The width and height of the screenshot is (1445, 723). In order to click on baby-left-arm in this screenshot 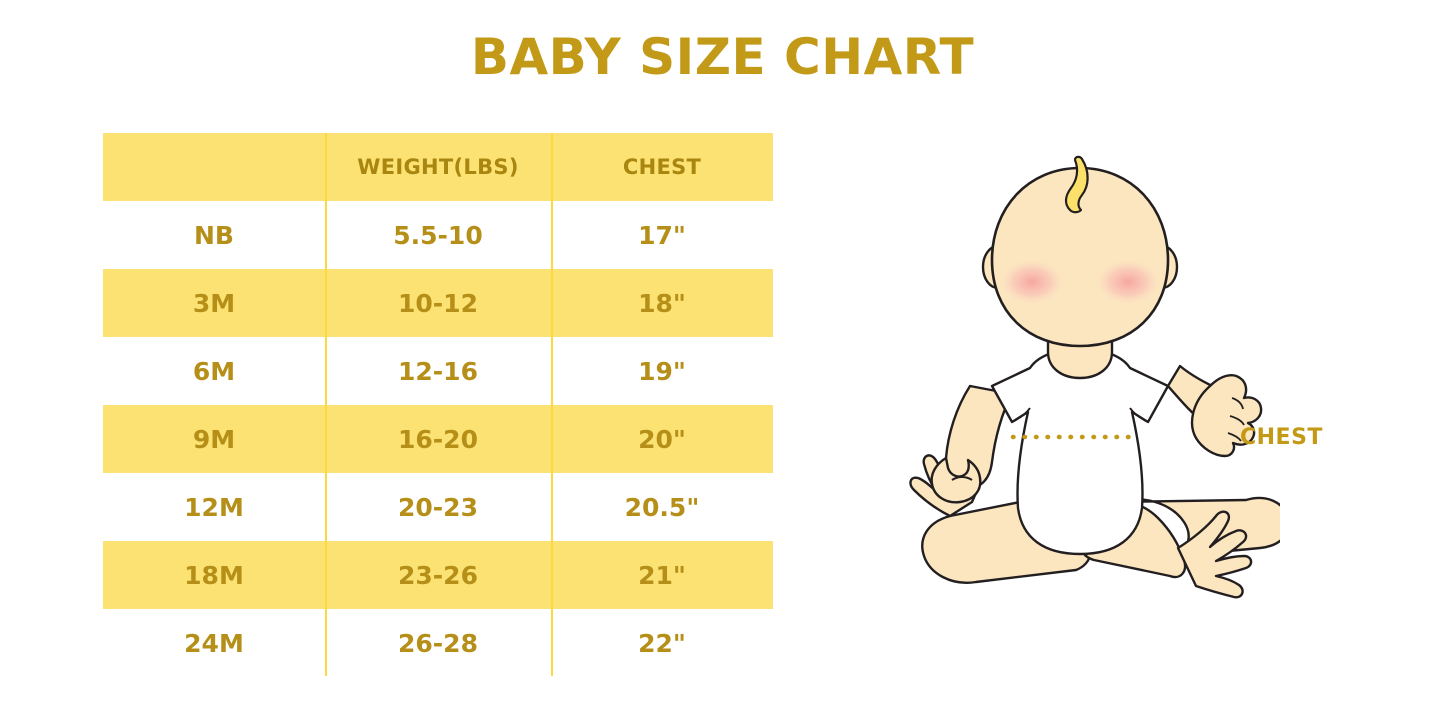, I will do `click(972, 444)`.